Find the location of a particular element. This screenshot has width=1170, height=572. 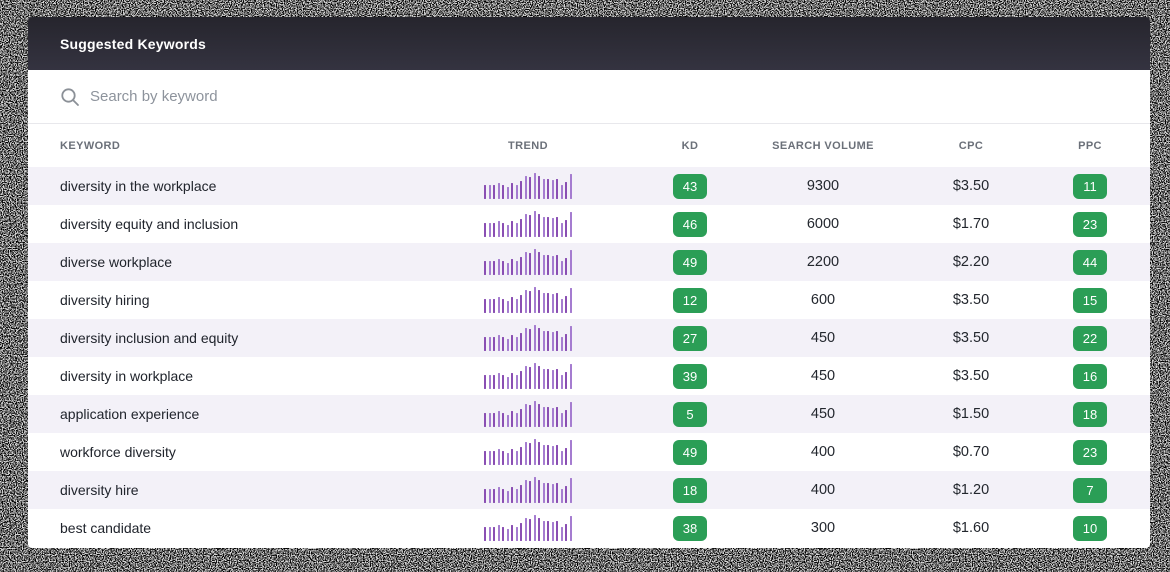

table-row: diversity hire 18 400 $1.20 7 is located at coordinates (589, 490).